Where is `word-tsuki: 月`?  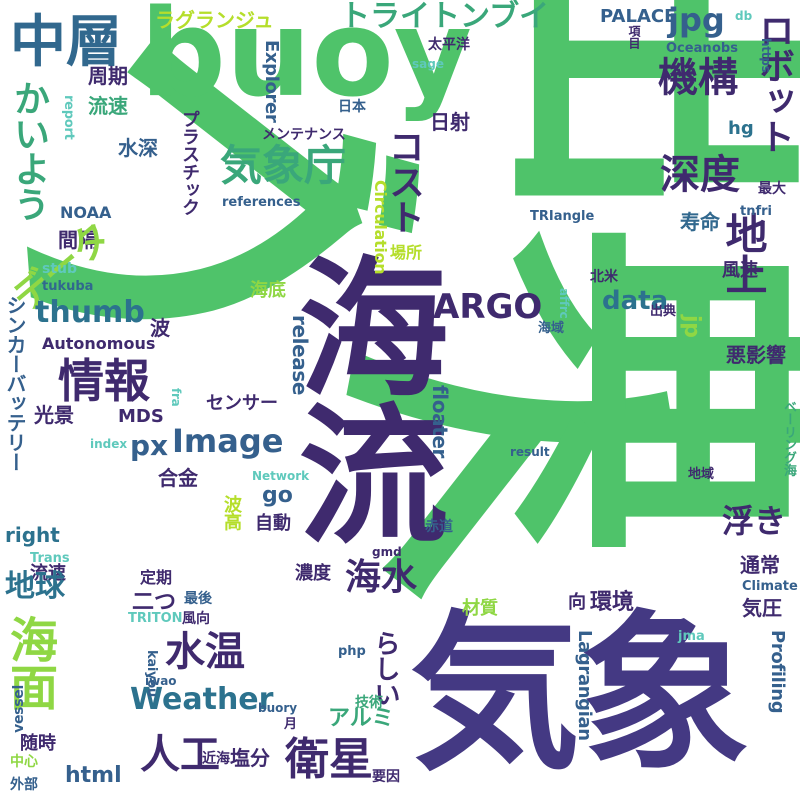
word-tsuki: 月 is located at coordinates (291, 724).